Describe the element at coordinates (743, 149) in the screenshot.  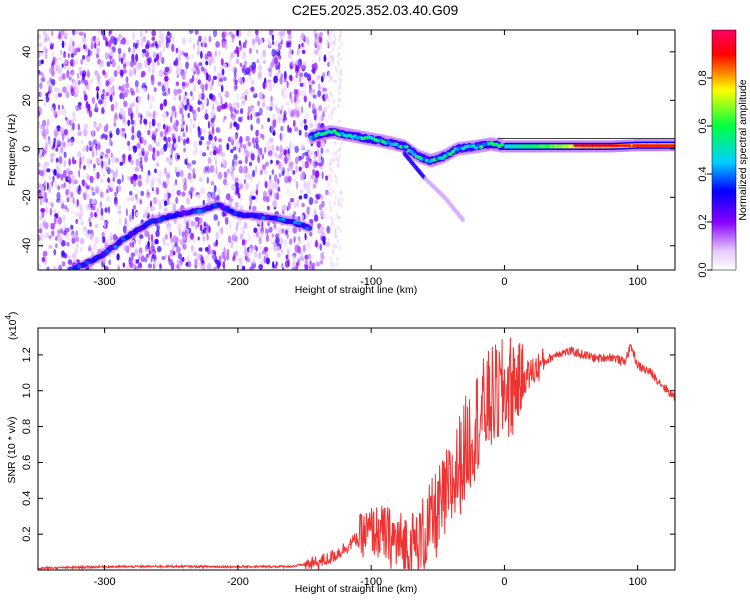
I see `colorbar-label: Normalized spectral amplitude` at that location.